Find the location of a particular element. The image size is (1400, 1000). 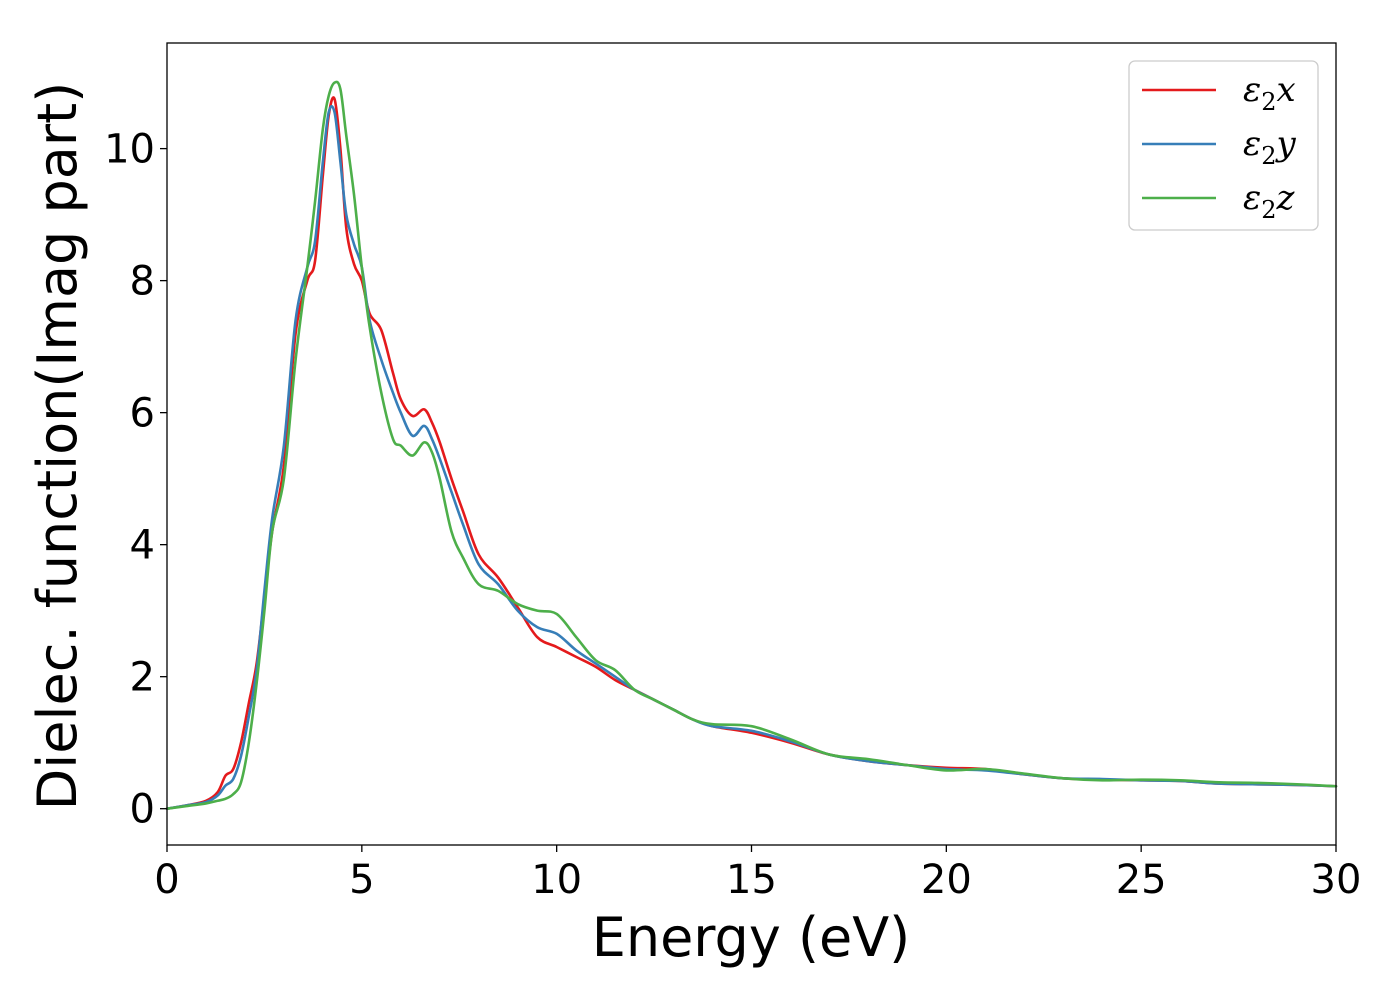

legend-label-x: ε2x is located at coordinates (1269, 93).